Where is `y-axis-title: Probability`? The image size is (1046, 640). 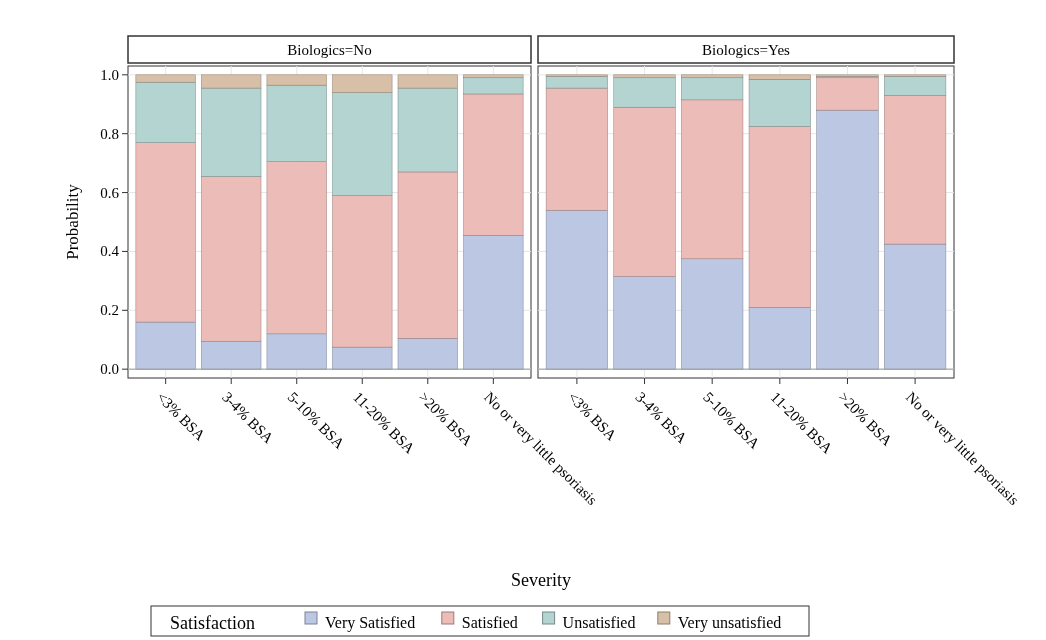 y-axis-title: Probability is located at coordinates (72, 221).